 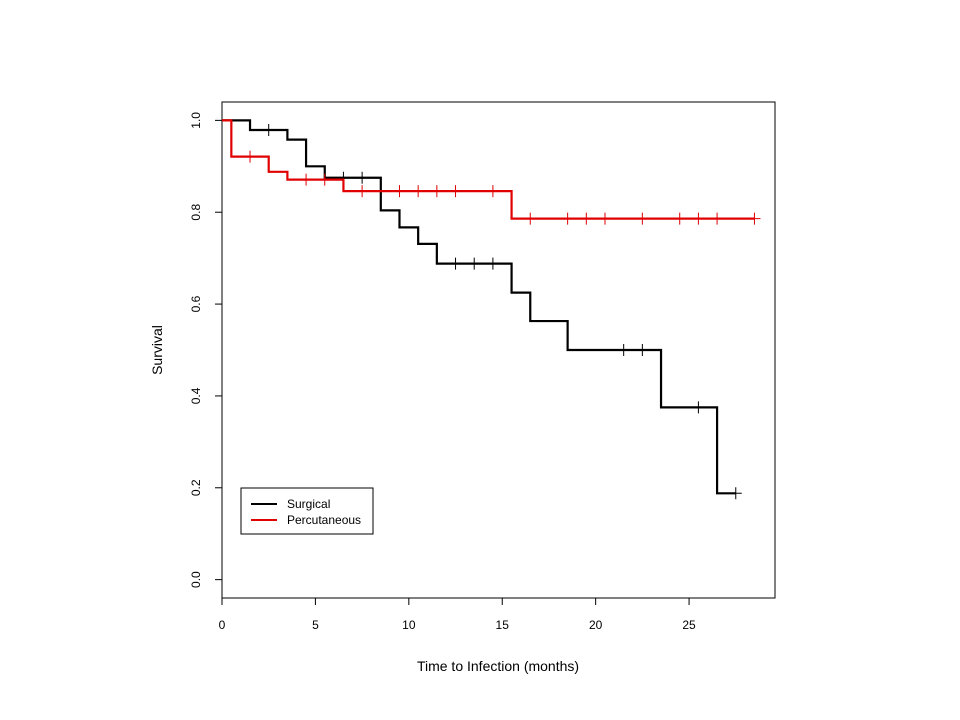 What do you see at coordinates (196, 120) in the screenshot?
I see `y-tick-label: 1.0` at bounding box center [196, 120].